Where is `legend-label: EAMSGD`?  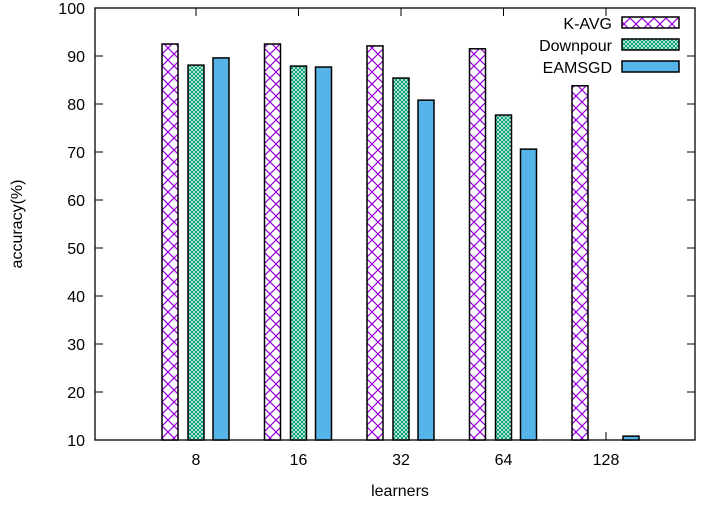 legend-label: EAMSGD is located at coordinates (577, 68).